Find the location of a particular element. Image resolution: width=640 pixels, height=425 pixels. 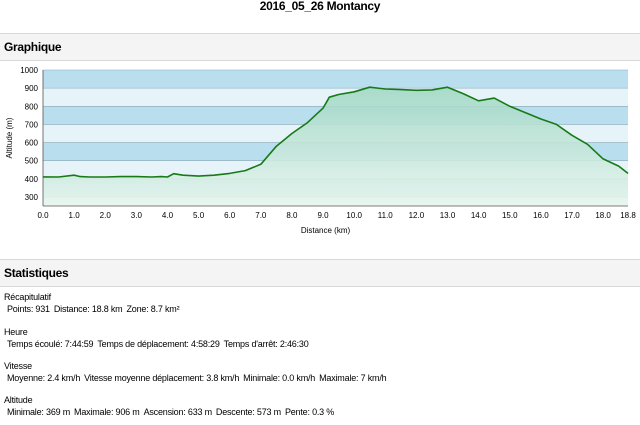

recap-title: Récapitulatif is located at coordinates (27, 297).